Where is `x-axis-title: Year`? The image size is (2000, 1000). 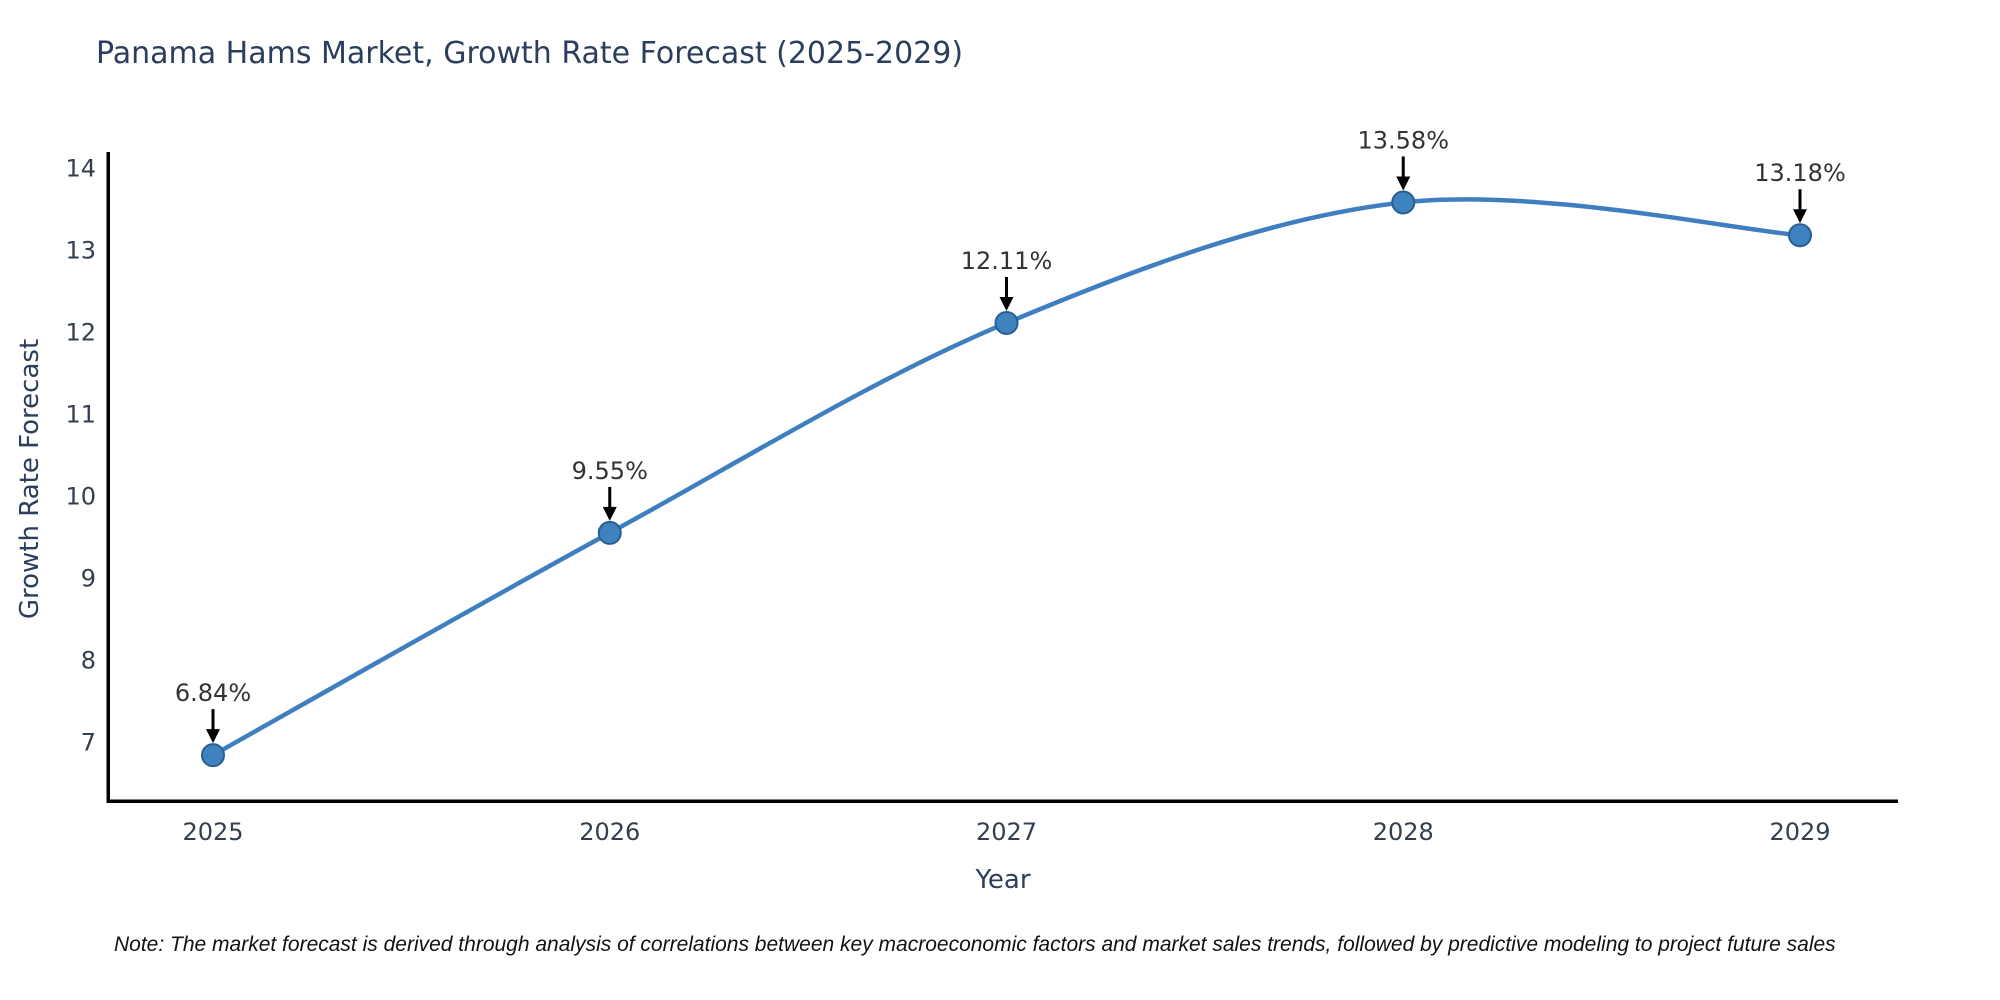
x-axis-title: Year is located at coordinates (1003, 880).